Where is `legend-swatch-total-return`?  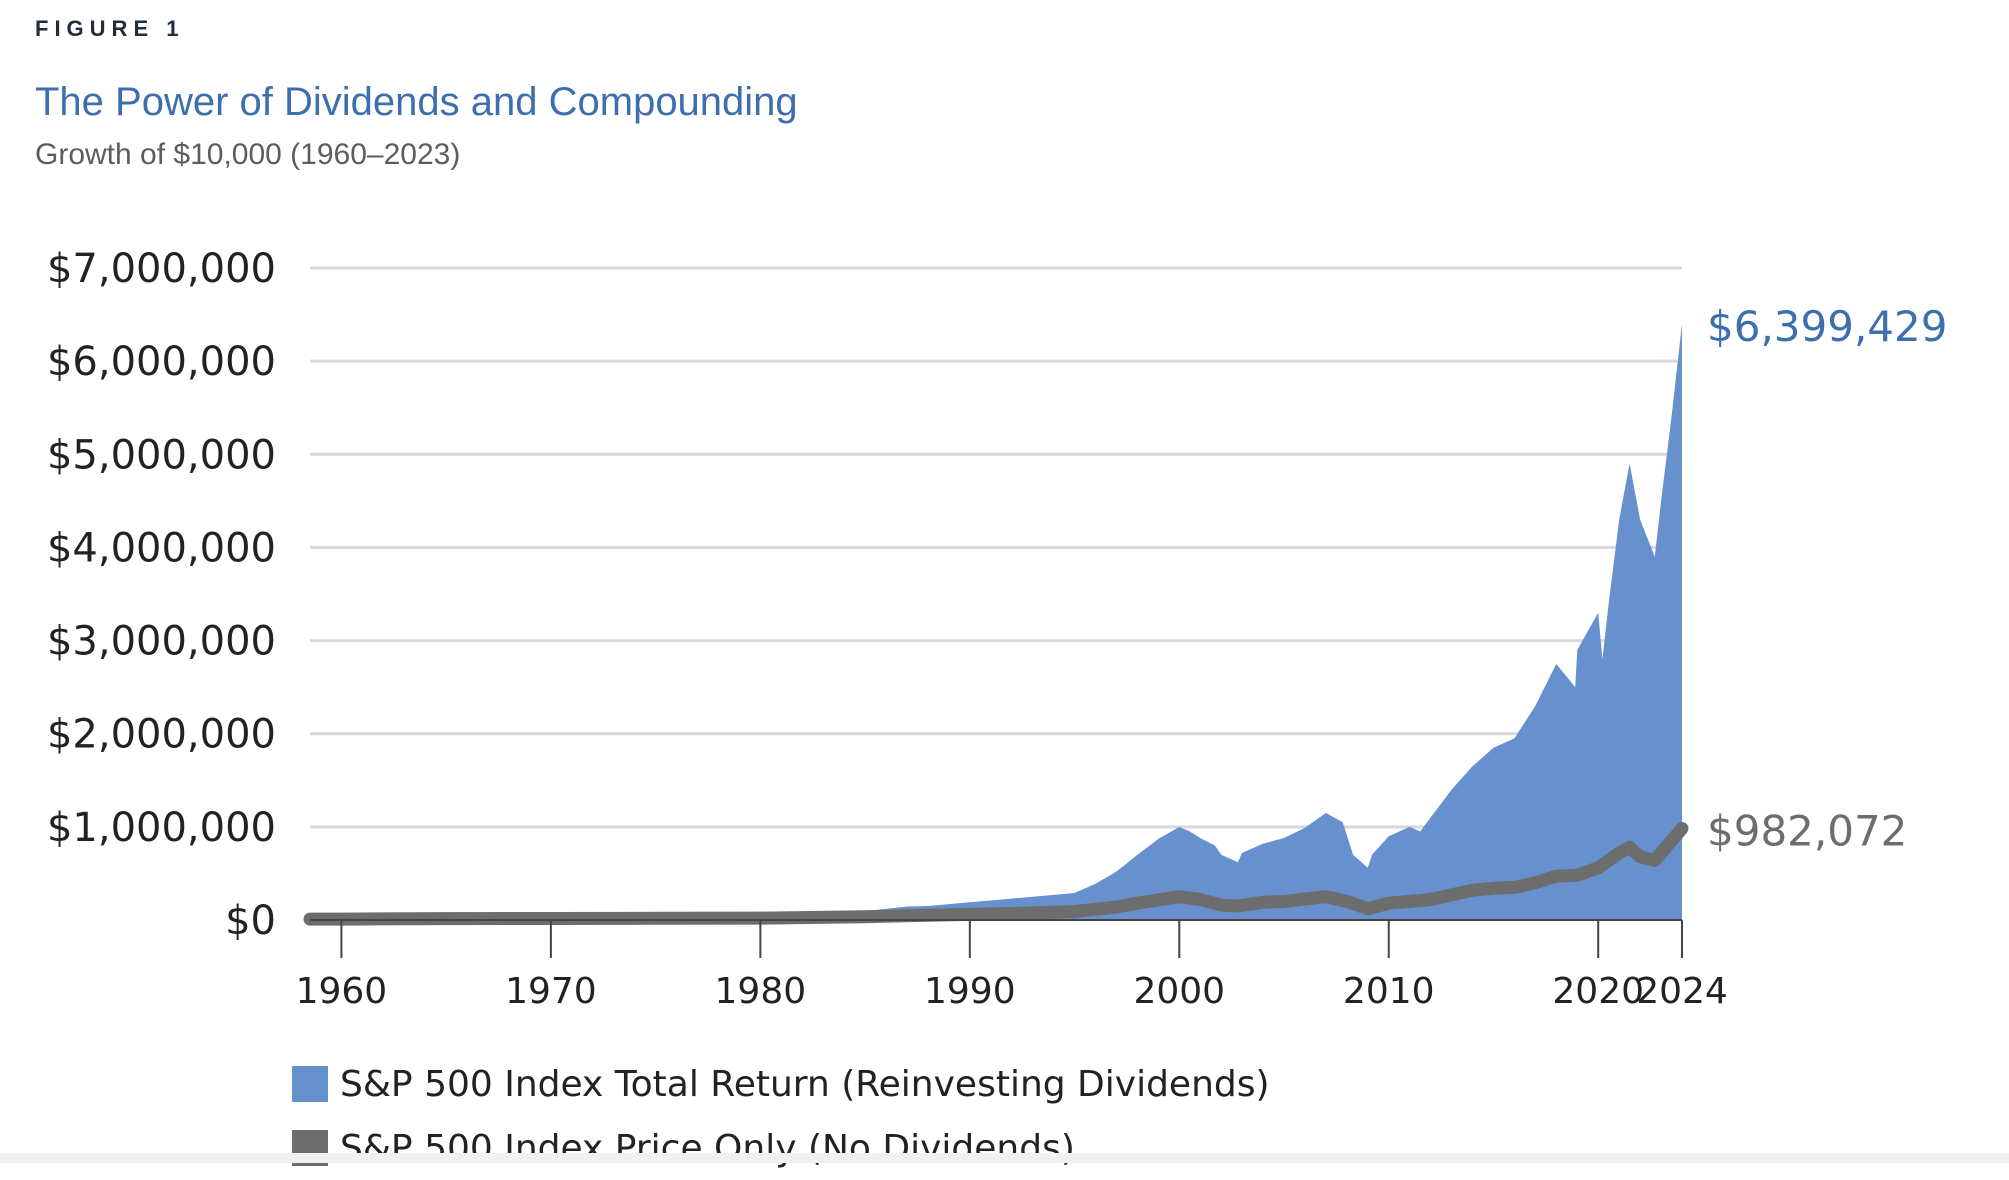
legend-swatch-total-return is located at coordinates (310, 1084).